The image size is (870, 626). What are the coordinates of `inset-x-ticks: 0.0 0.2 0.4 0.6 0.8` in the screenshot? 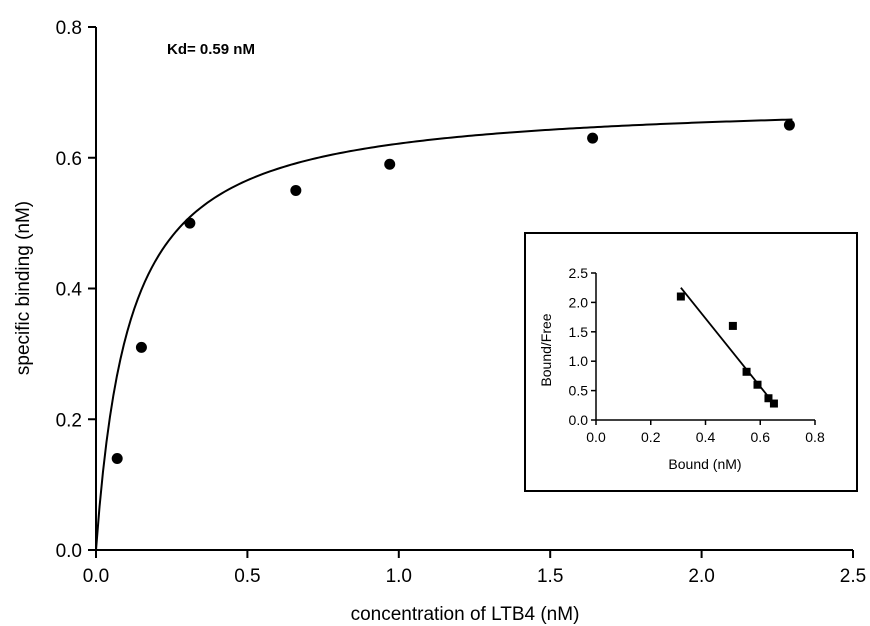 It's located at (705, 432).